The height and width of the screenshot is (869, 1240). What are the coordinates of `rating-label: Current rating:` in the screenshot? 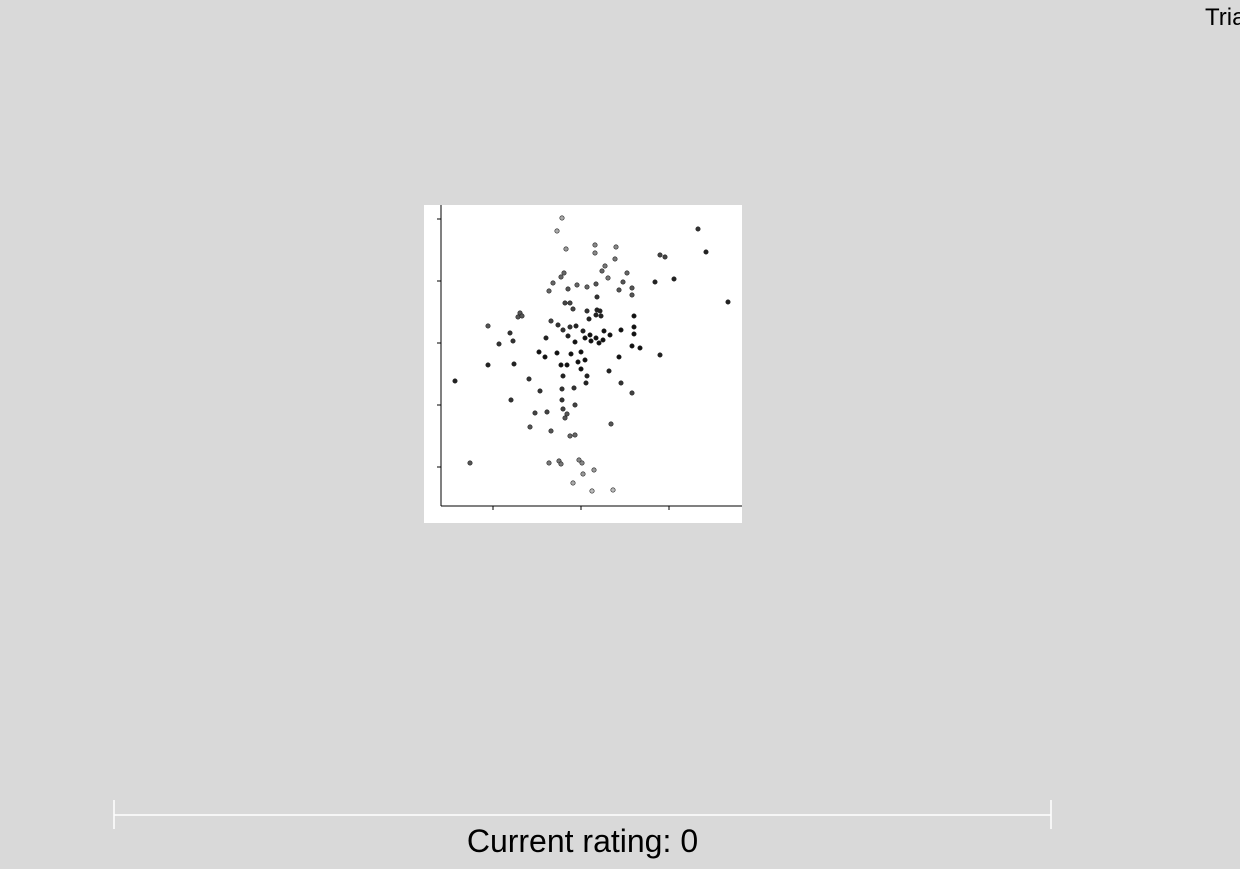 It's located at (569, 841).